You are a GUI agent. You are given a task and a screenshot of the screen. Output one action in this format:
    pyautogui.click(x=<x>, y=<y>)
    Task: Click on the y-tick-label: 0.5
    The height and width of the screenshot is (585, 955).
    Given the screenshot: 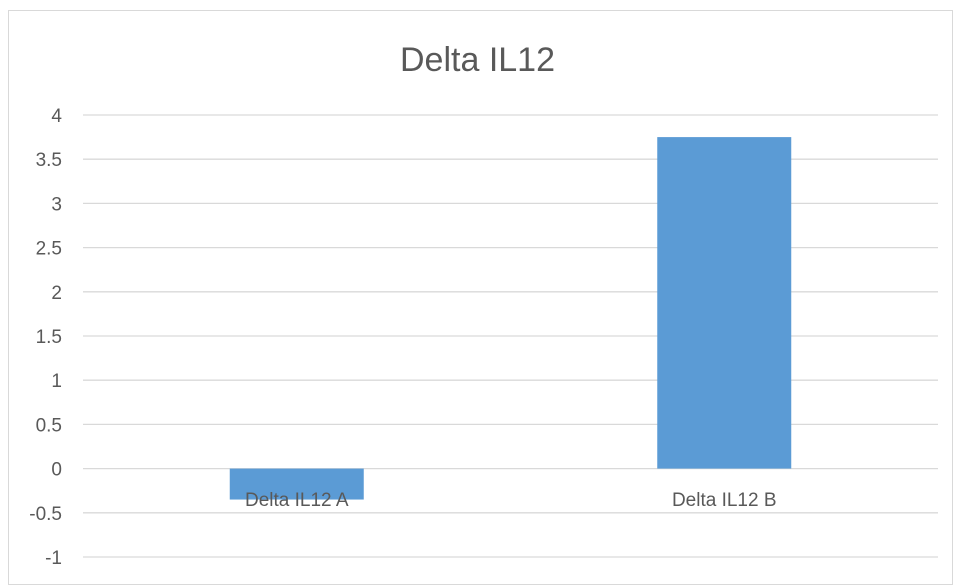 What is the action you would take?
    pyautogui.click(x=49, y=425)
    